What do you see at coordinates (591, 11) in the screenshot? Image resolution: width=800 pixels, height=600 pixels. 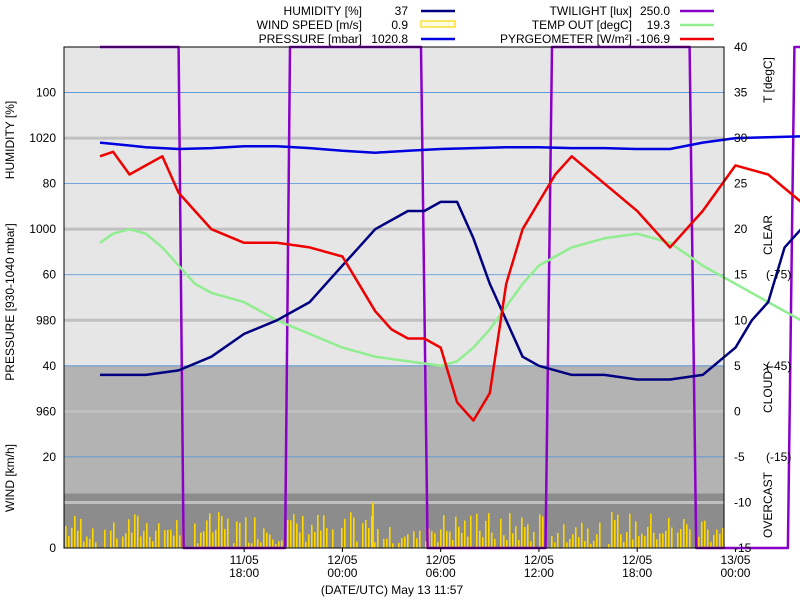 I see `legend-label-right: TWILIGHT [lux]` at bounding box center [591, 11].